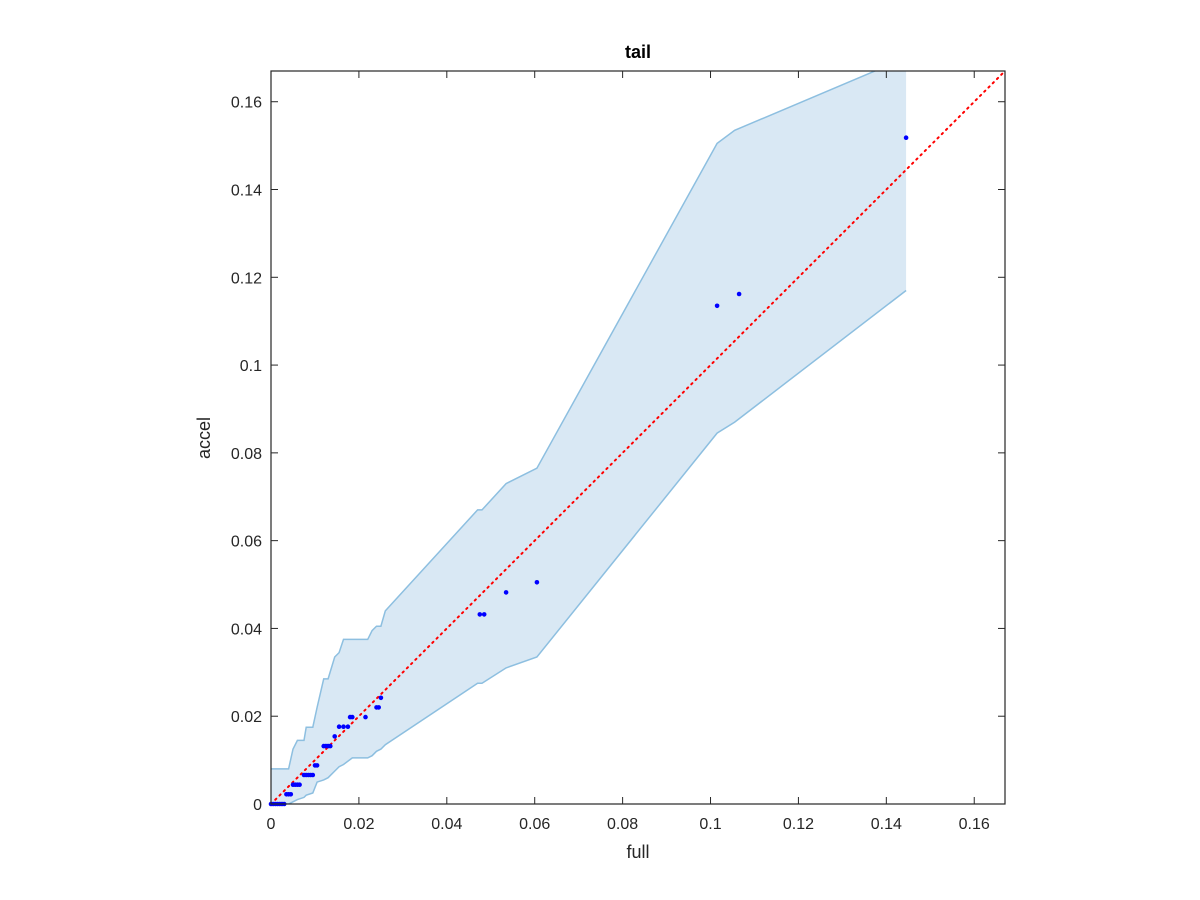  I want to click on y-tick-label: 0, so click(257, 805).